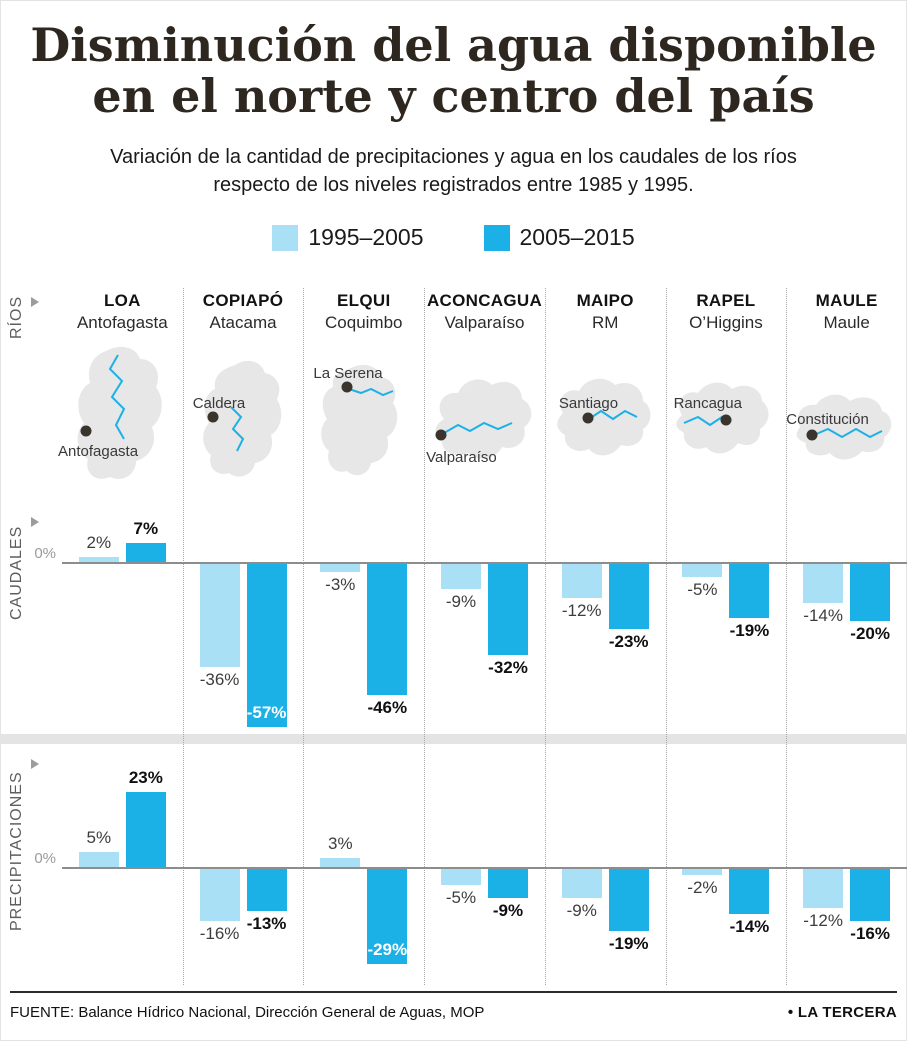  Describe the element at coordinates (16, 573) in the screenshot. I see `row-label-caudales: CAUDALES` at that location.